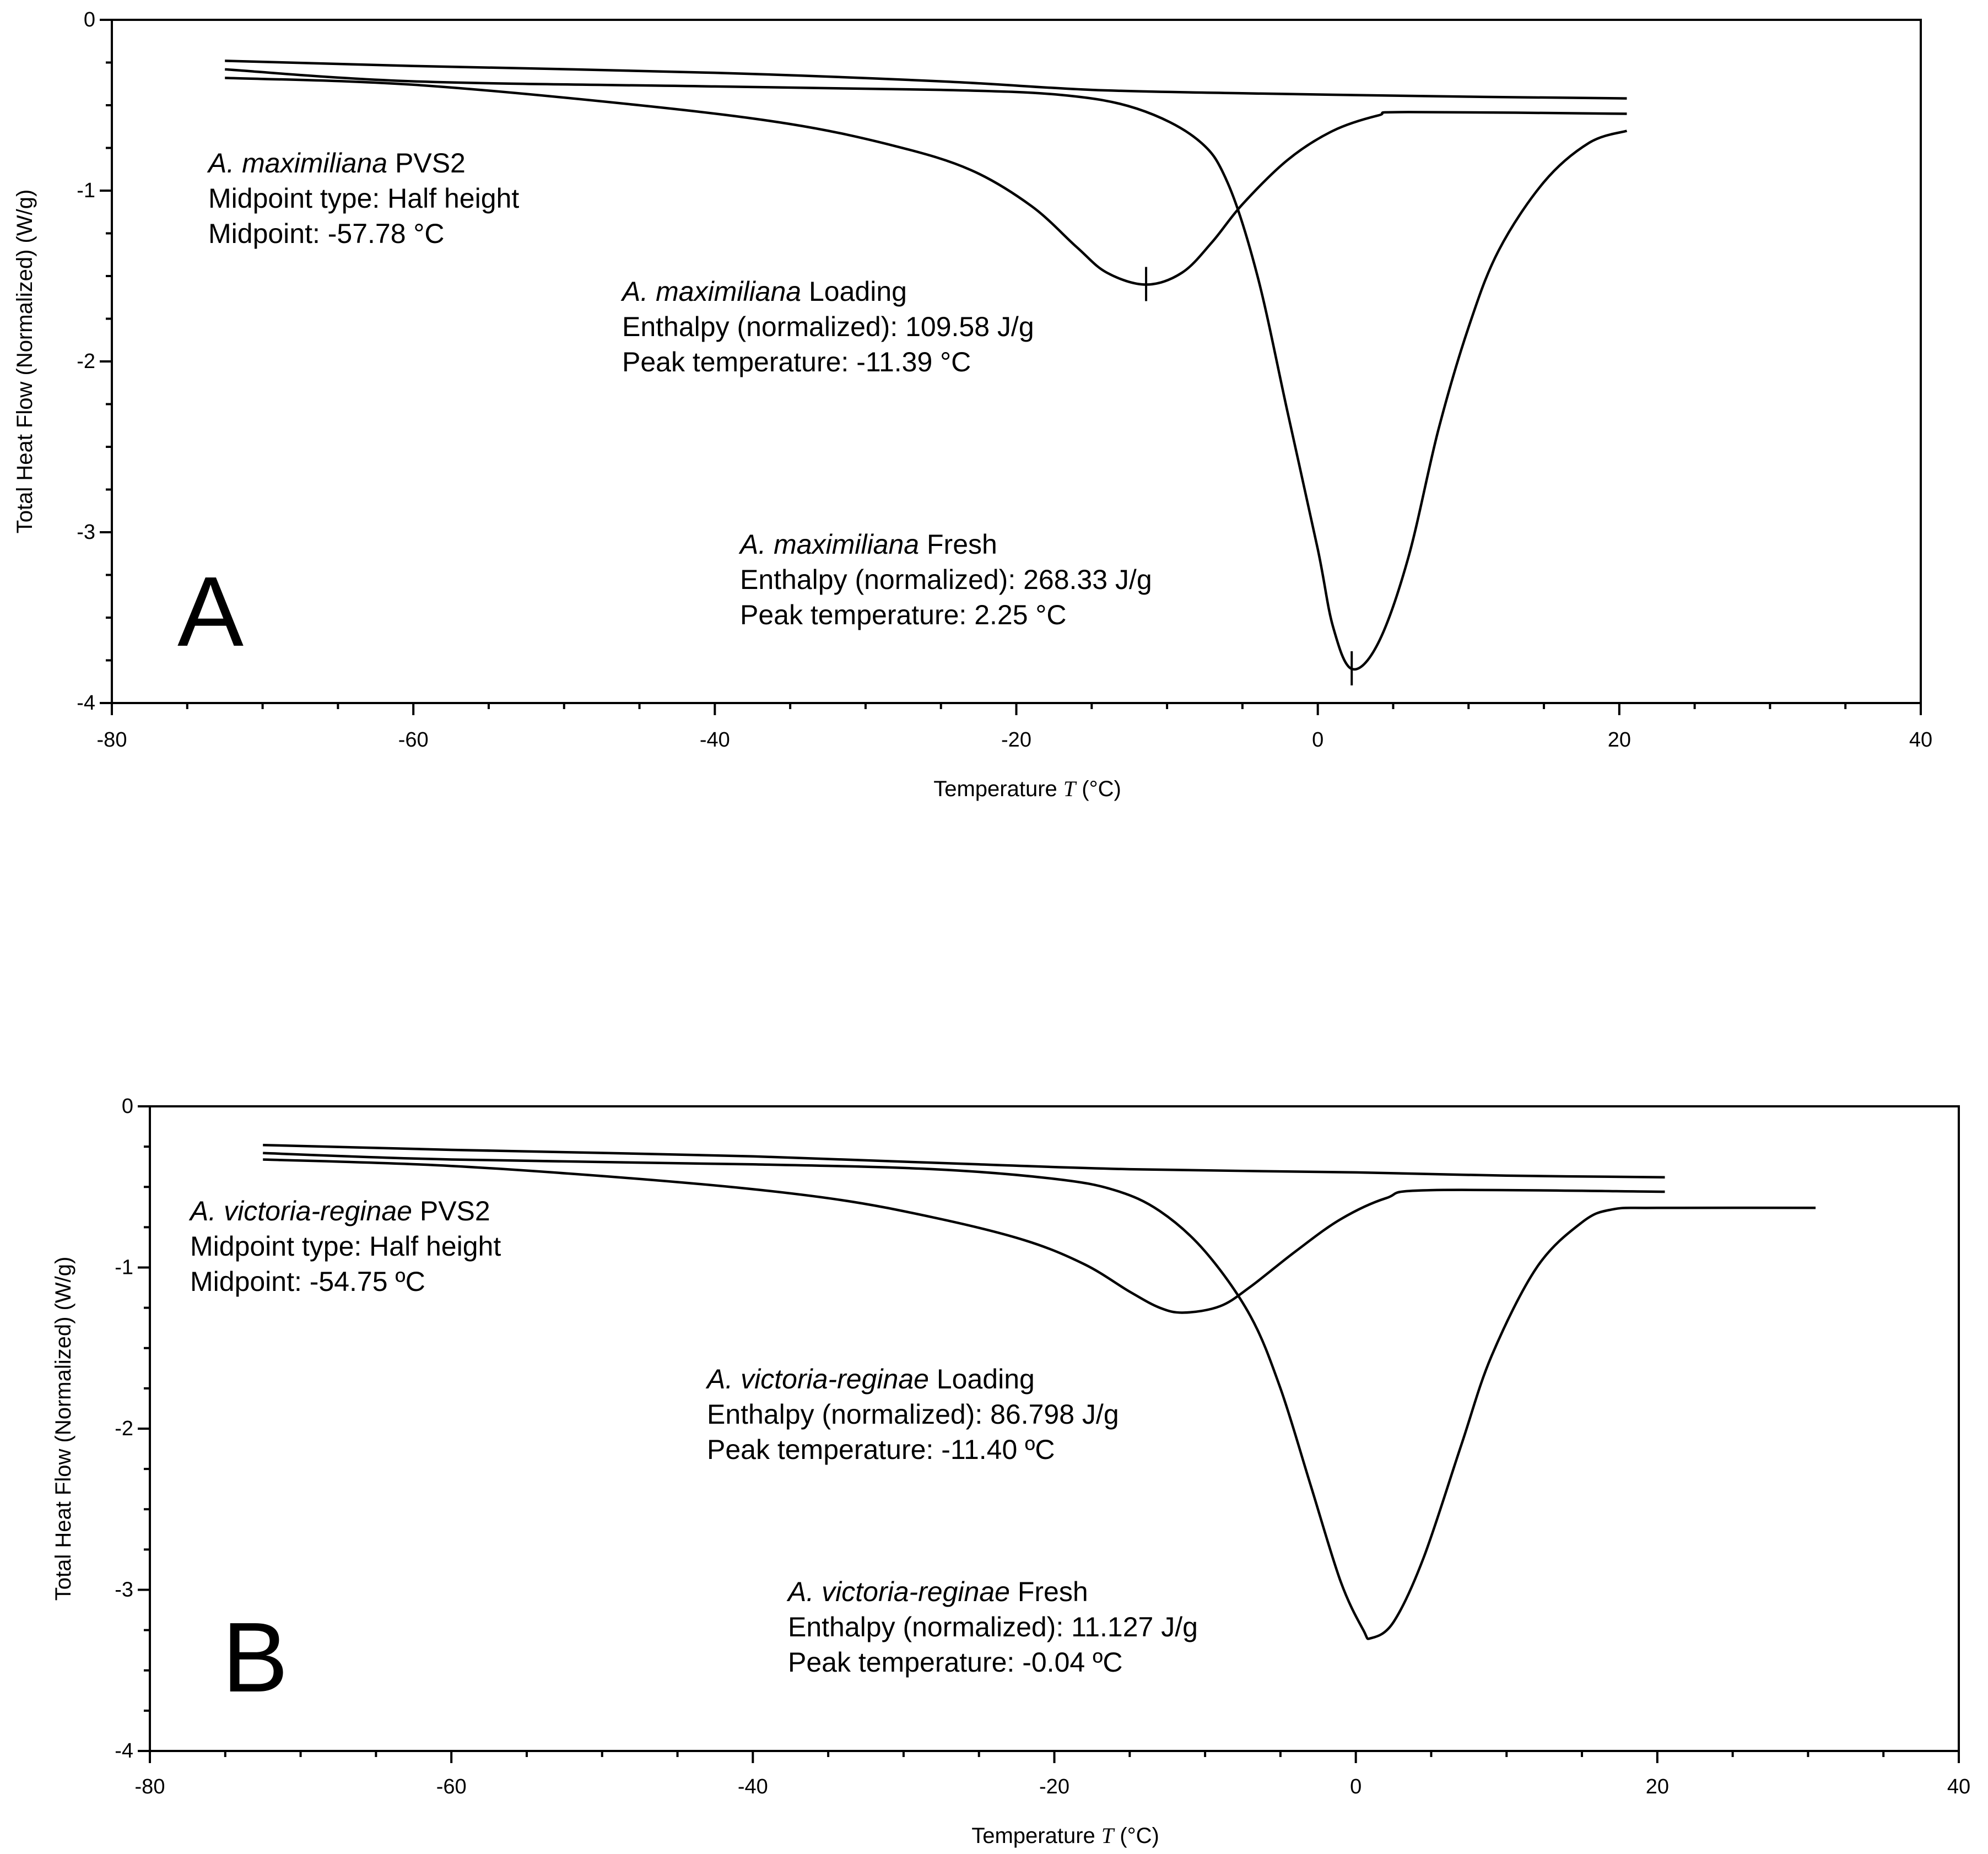  What do you see at coordinates (828, 326) in the screenshot?
I see `annotation-line: Enthalpy (normalized): 109.58 J/g` at bounding box center [828, 326].